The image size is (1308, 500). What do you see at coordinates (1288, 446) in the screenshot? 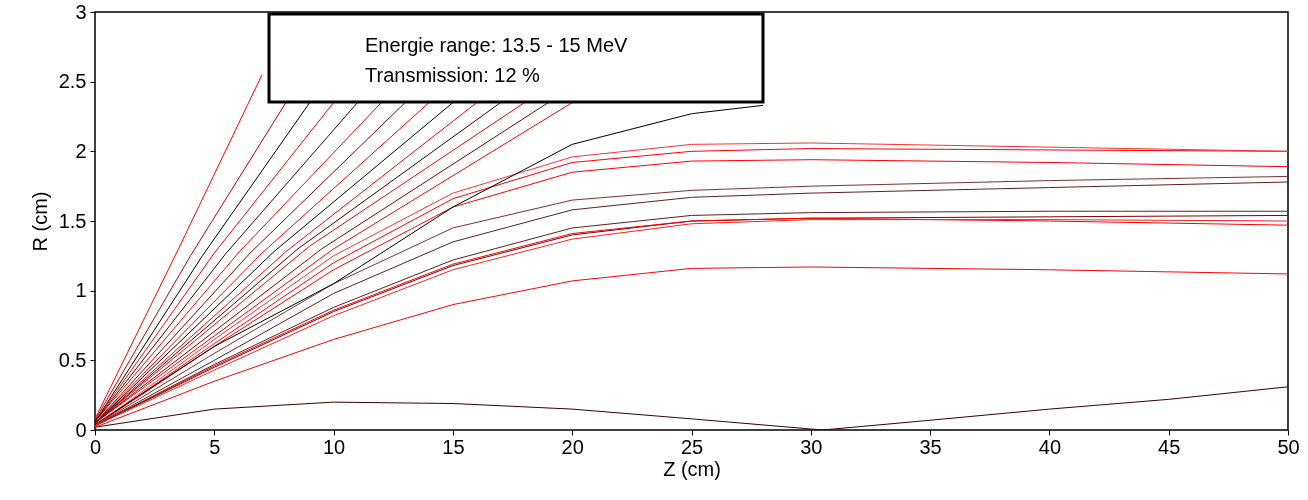
I see `x-tick-label: 50` at bounding box center [1288, 446].